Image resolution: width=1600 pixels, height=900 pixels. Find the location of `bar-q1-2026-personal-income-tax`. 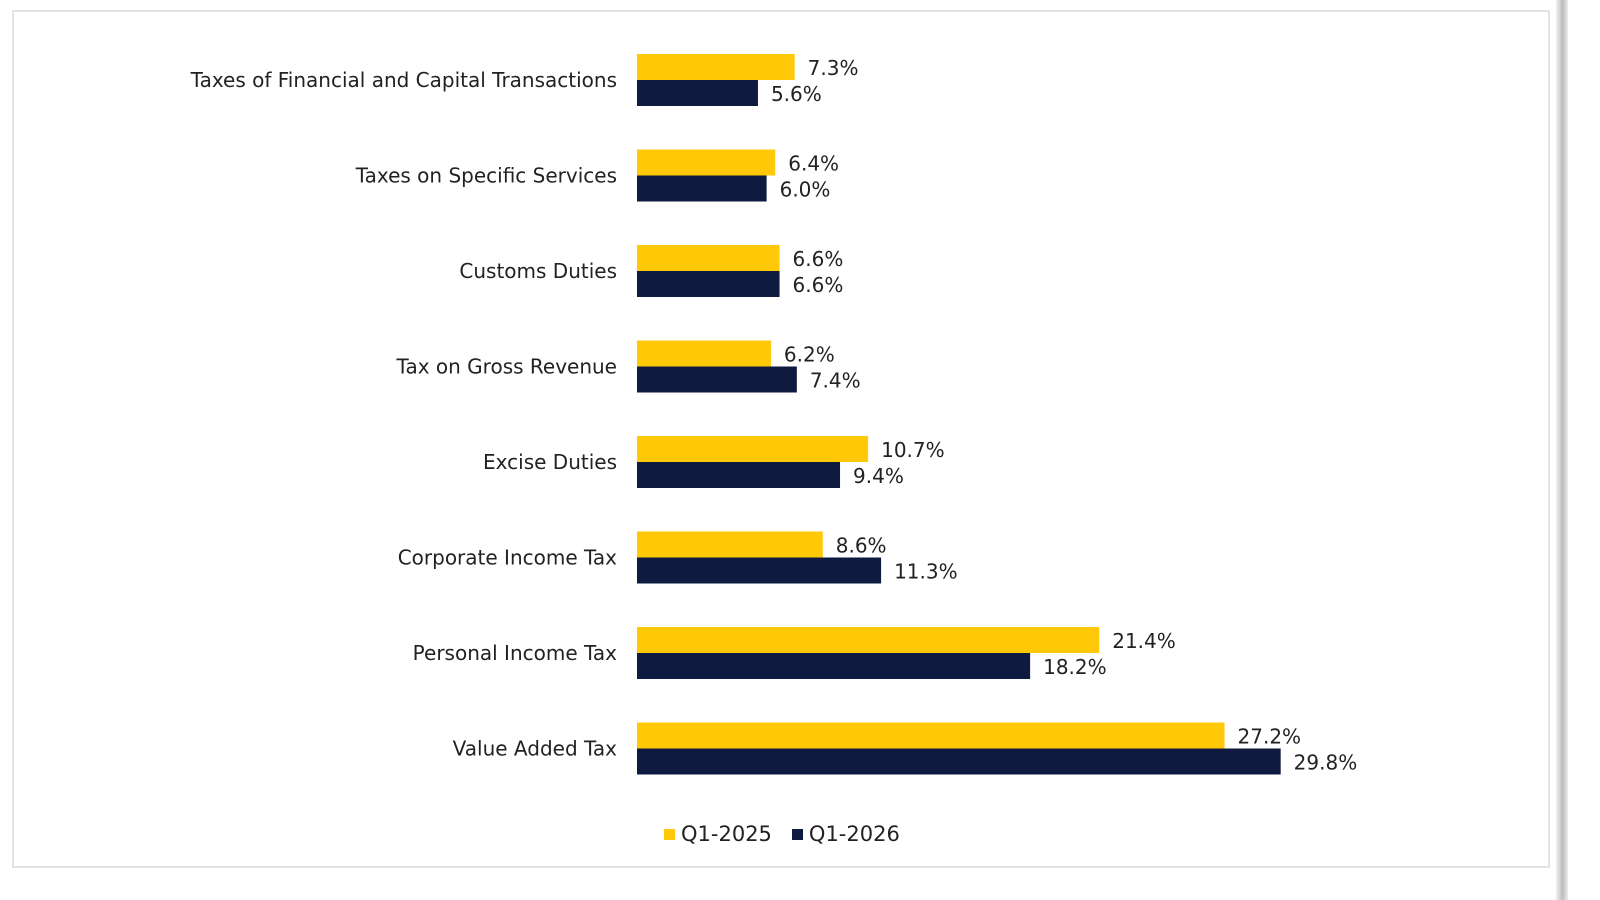

bar-q1-2026-personal-income-tax is located at coordinates (834, 666).